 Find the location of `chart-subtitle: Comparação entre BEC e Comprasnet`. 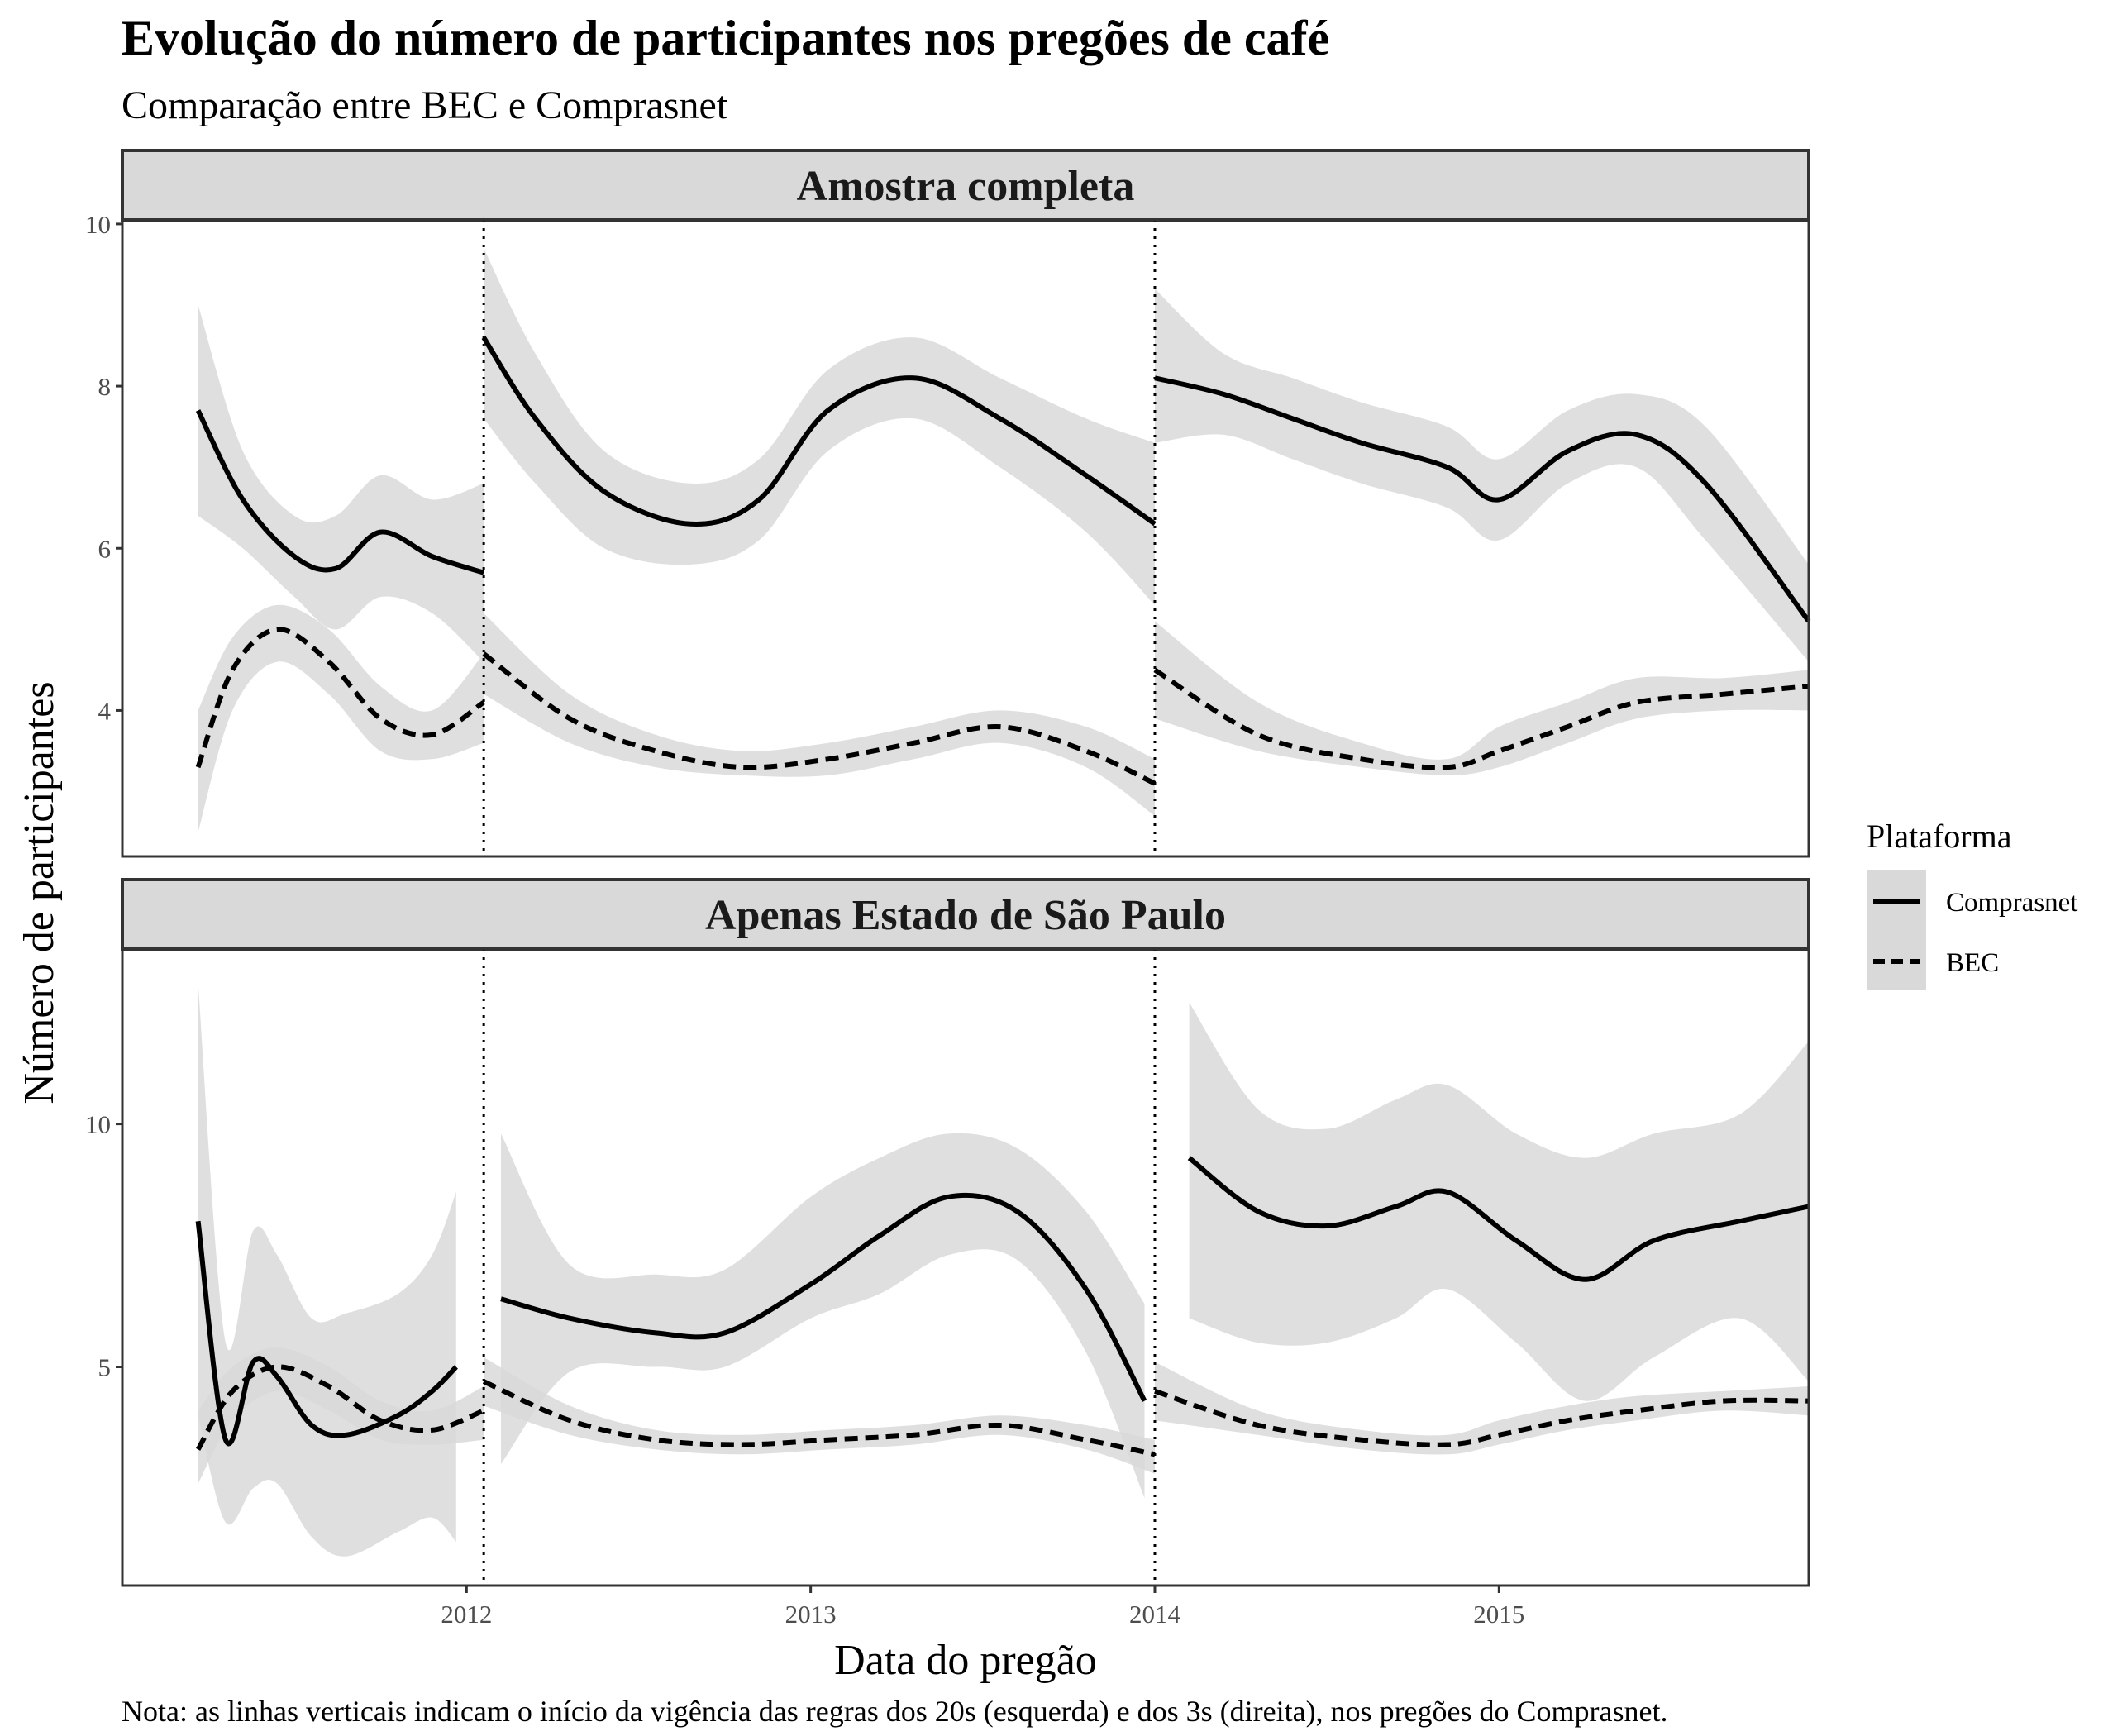

chart-subtitle: Comparação entre BEC e Comprasnet is located at coordinates (425, 105).